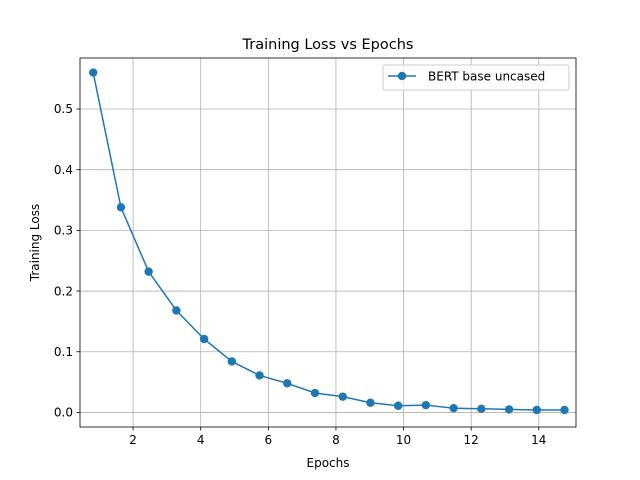  What do you see at coordinates (486, 77) in the screenshot?
I see `legend-label: BERT base uncased` at bounding box center [486, 77].